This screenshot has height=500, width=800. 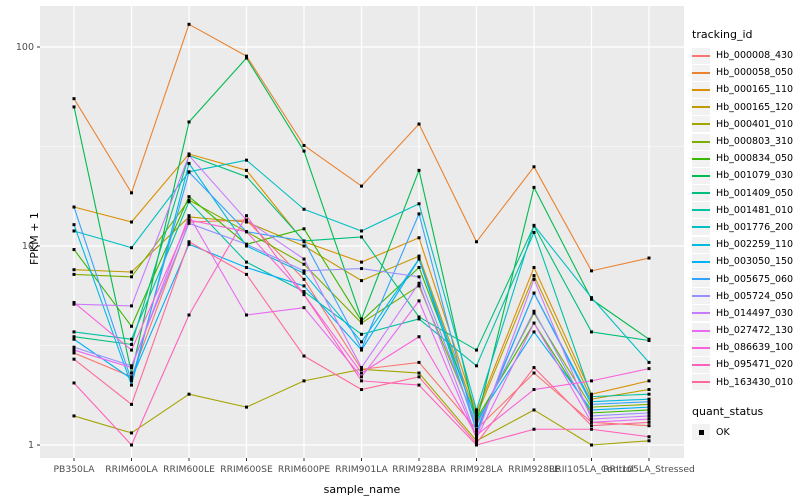 I want to click on x-axis-title: sample_name, so click(x=362, y=489).